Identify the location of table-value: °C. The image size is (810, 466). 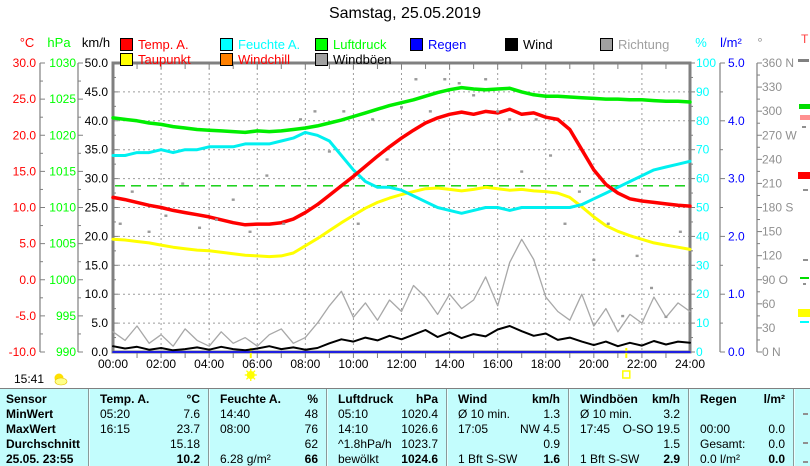
(193, 399).